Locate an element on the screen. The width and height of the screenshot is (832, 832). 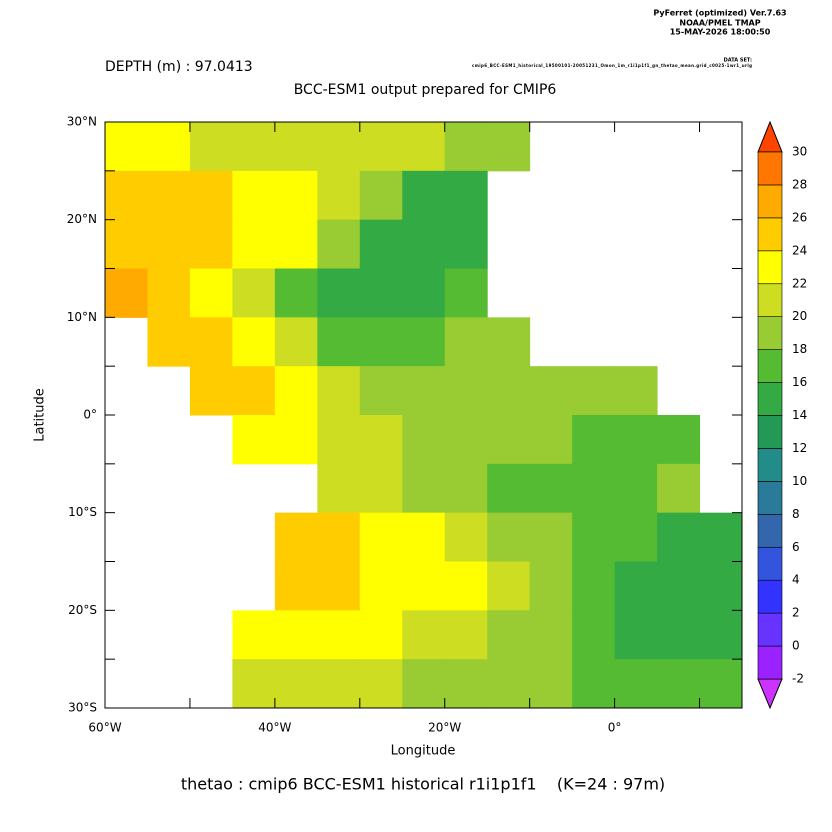
x-tick-label: 0° is located at coordinates (615, 728).